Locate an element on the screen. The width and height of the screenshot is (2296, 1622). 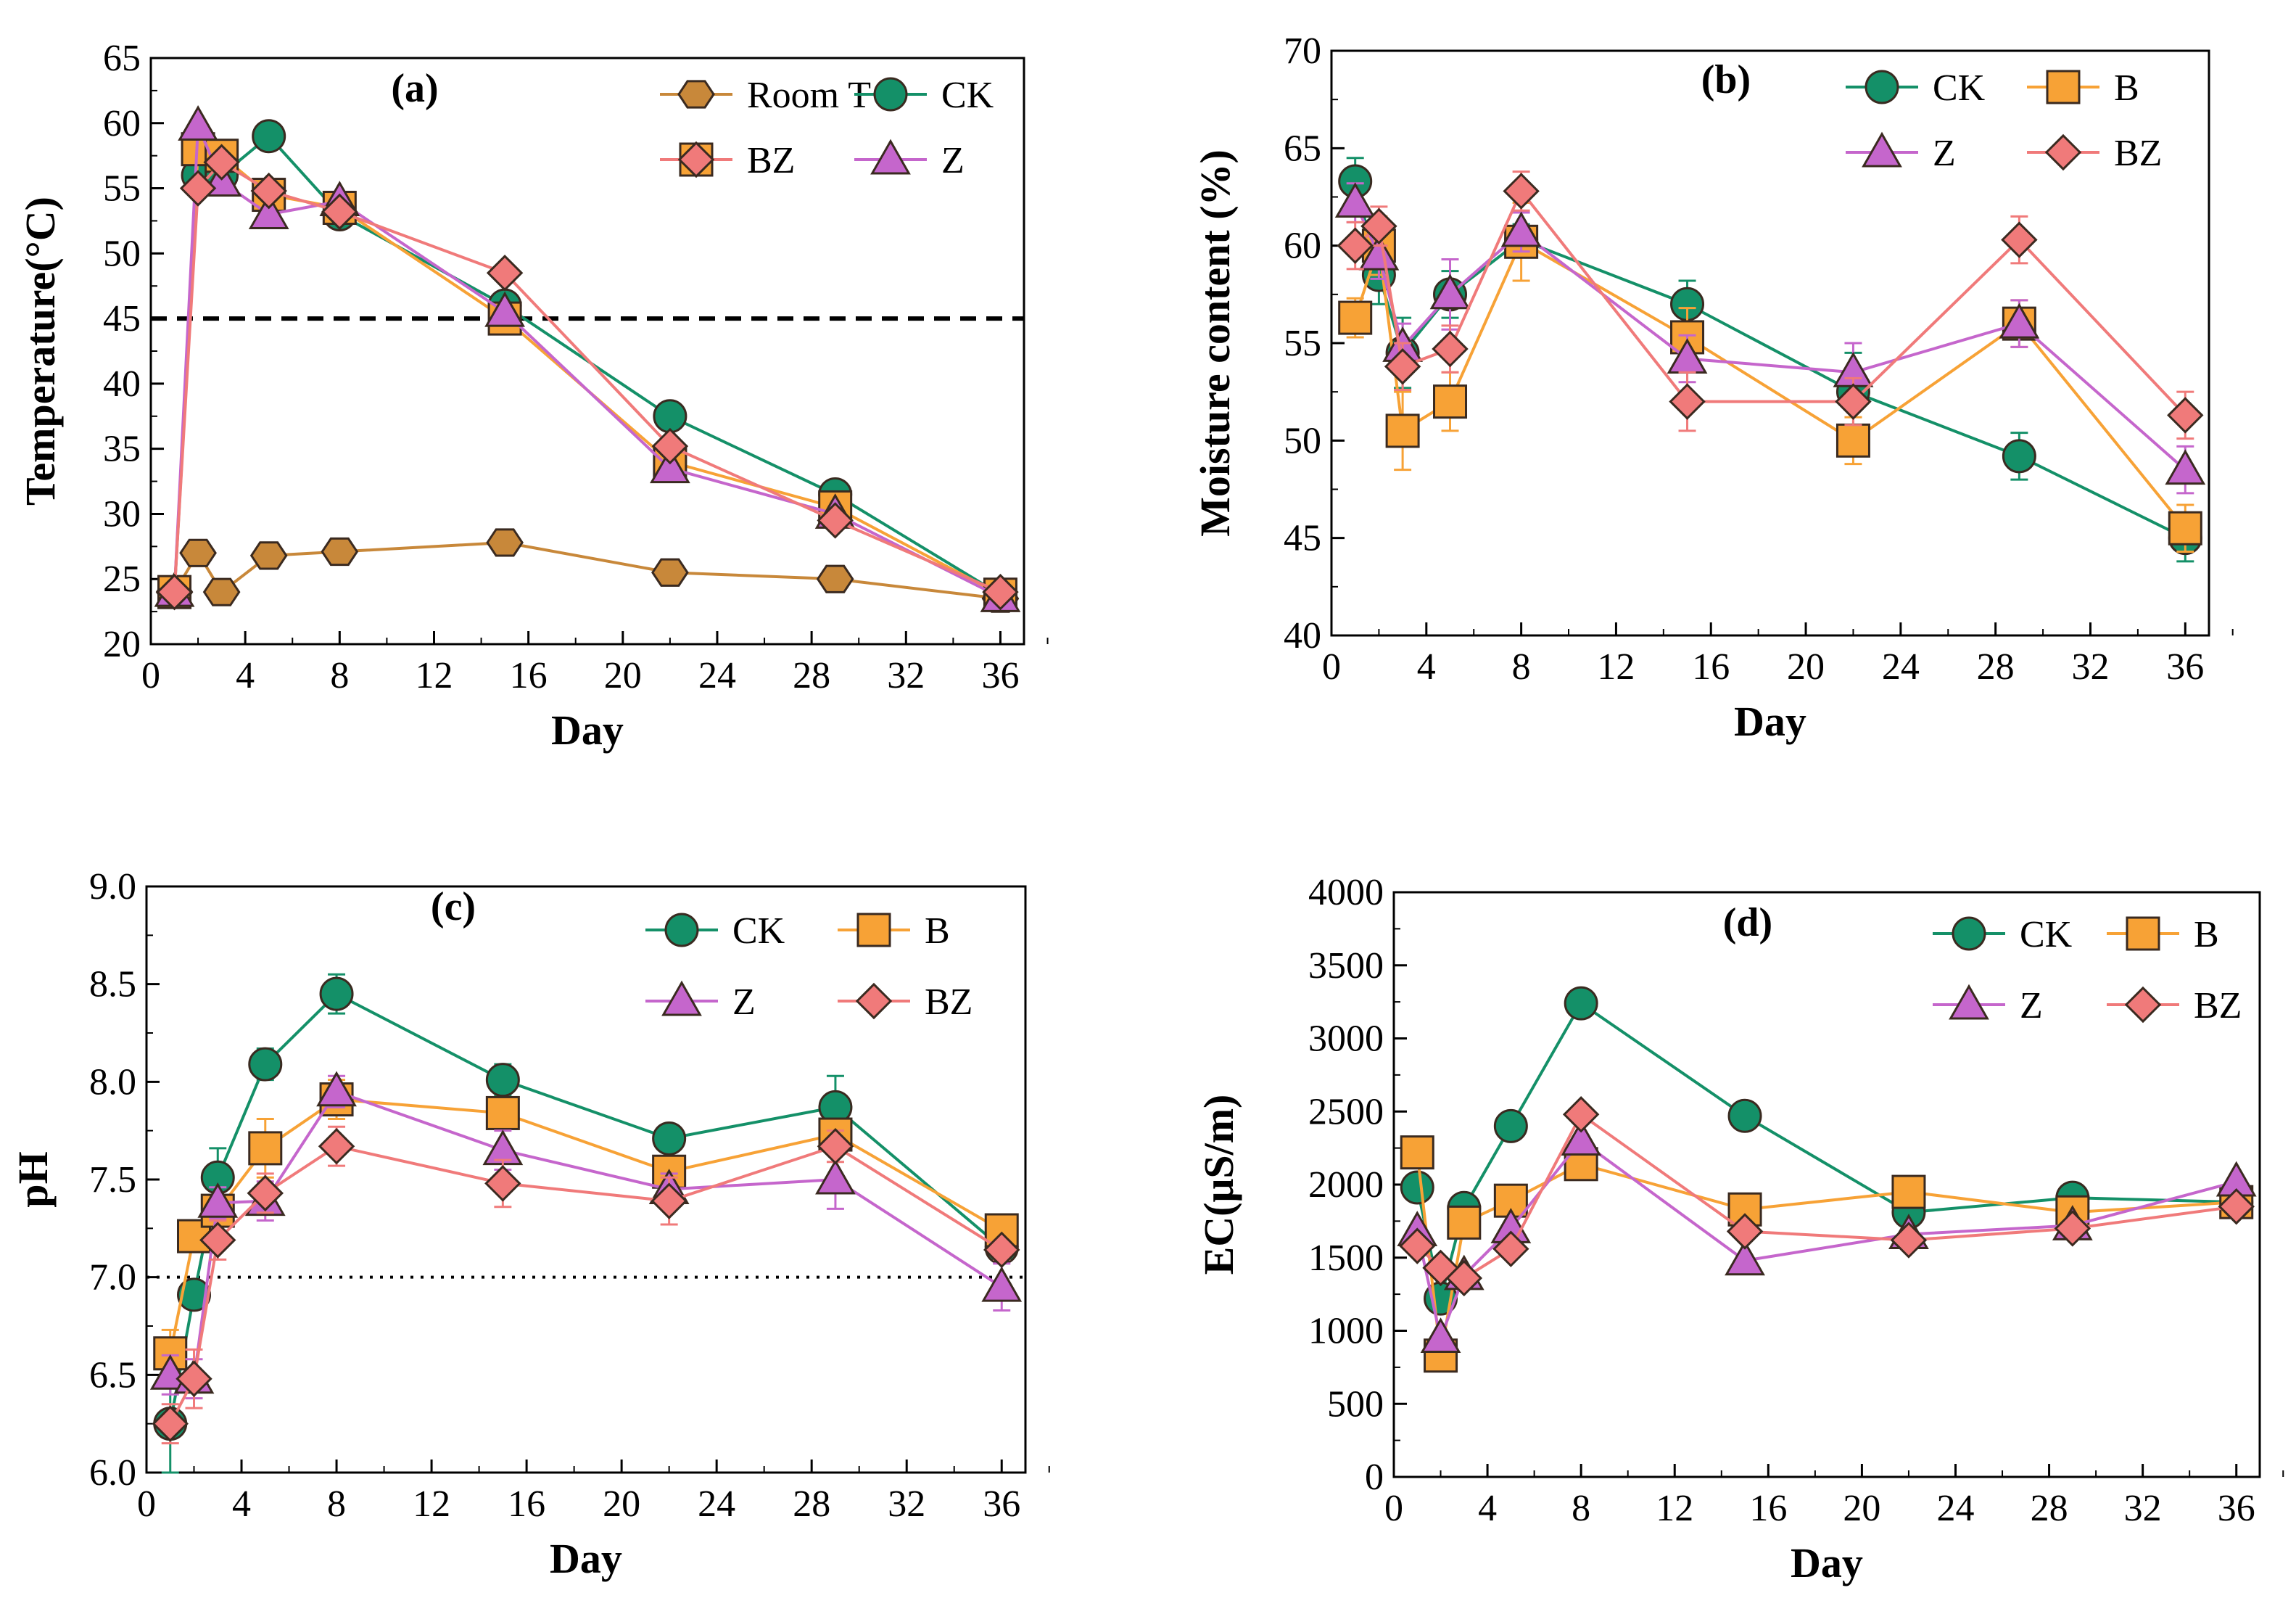
y-tick-label: 40 is located at coordinates (122, 384).